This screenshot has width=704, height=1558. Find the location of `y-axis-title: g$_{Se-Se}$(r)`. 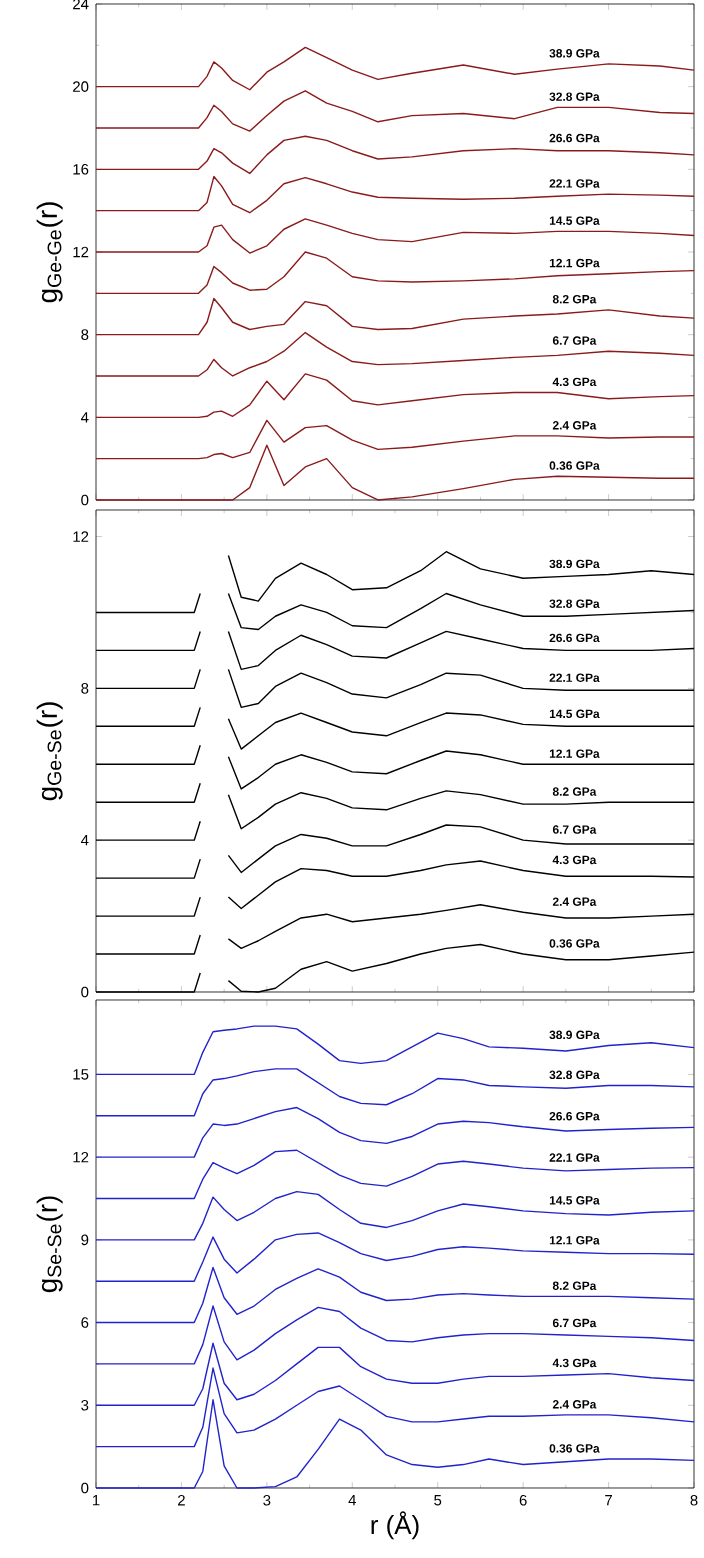

y-axis-title: g$_{Se-Se}$(r) is located at coordinates (49, 1244).